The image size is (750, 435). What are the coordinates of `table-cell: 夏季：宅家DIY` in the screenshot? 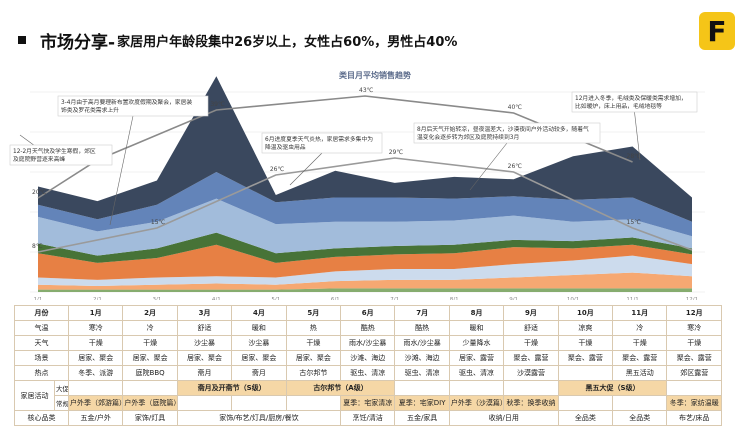 It's located at (422, 403).